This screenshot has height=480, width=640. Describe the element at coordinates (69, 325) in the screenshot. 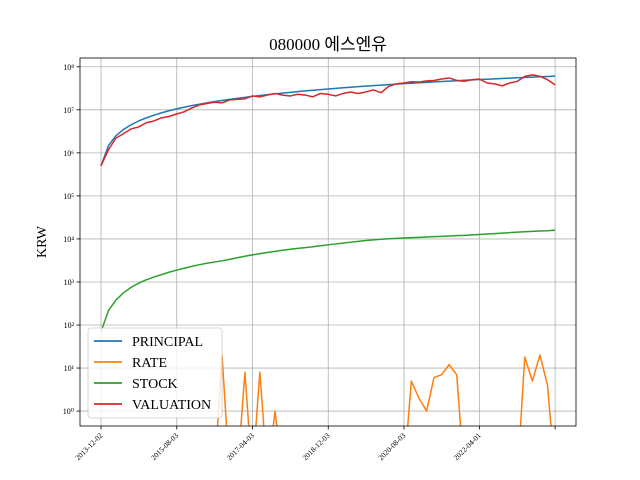

I see `y-tick-label: 10²` at that location.